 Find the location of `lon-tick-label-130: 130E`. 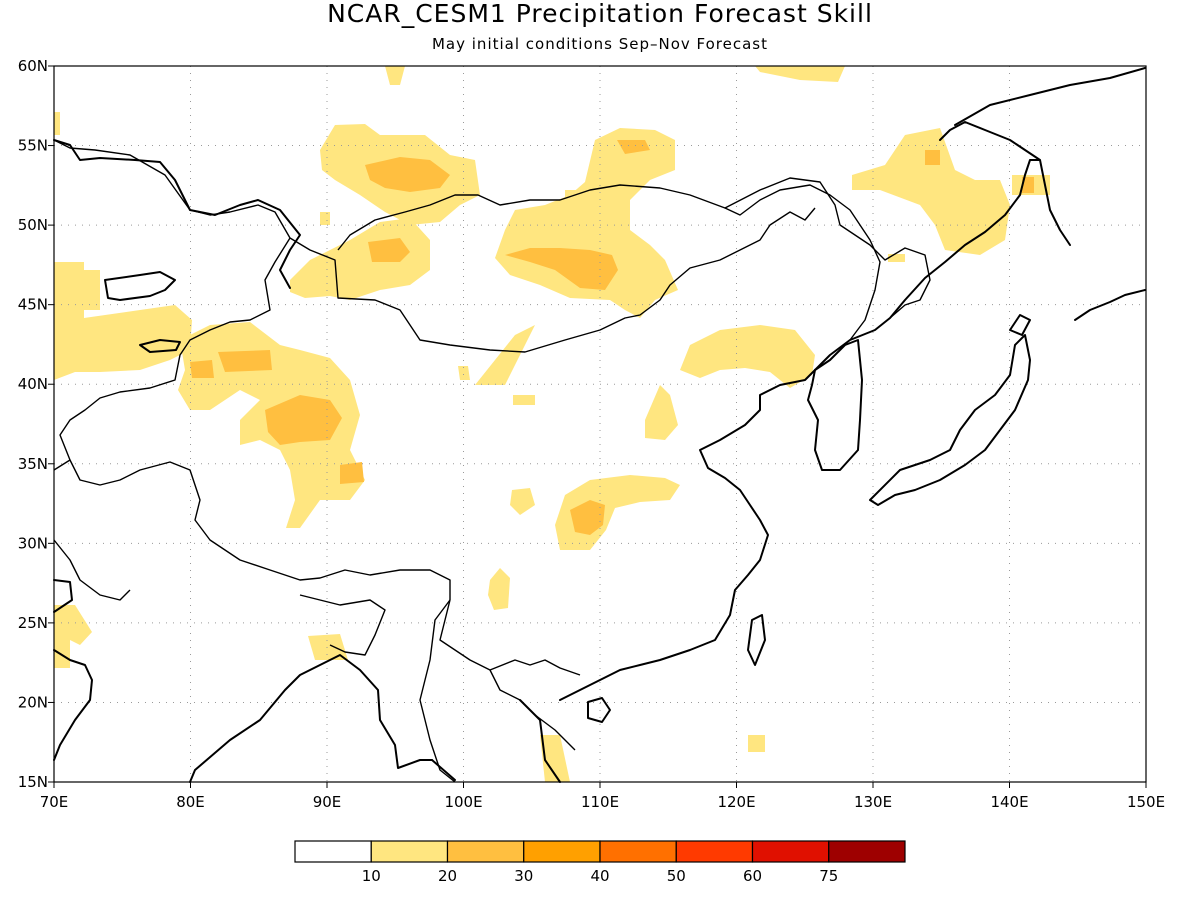

lon-tick-label-130: 130E is located at coordinates (873, 802).